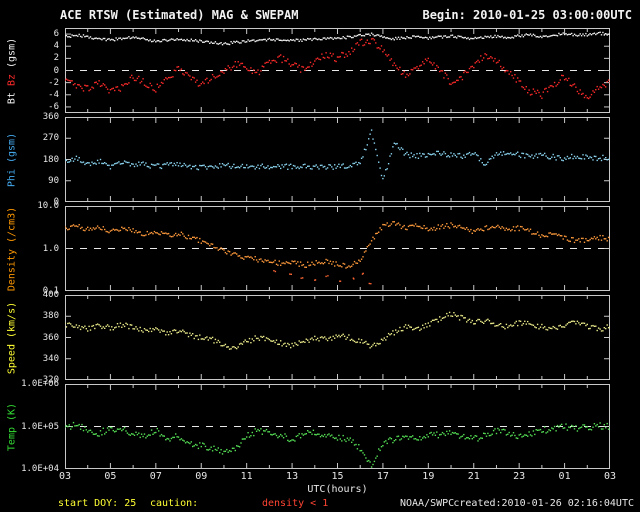 This screenshot has height=512, width=640. What do you see at coordinates (30, 70) in the screenshot?
I see `y-tick-labels-mag: 6 4 2 0 -2 -4 -6` at bounding box center [30, 70].